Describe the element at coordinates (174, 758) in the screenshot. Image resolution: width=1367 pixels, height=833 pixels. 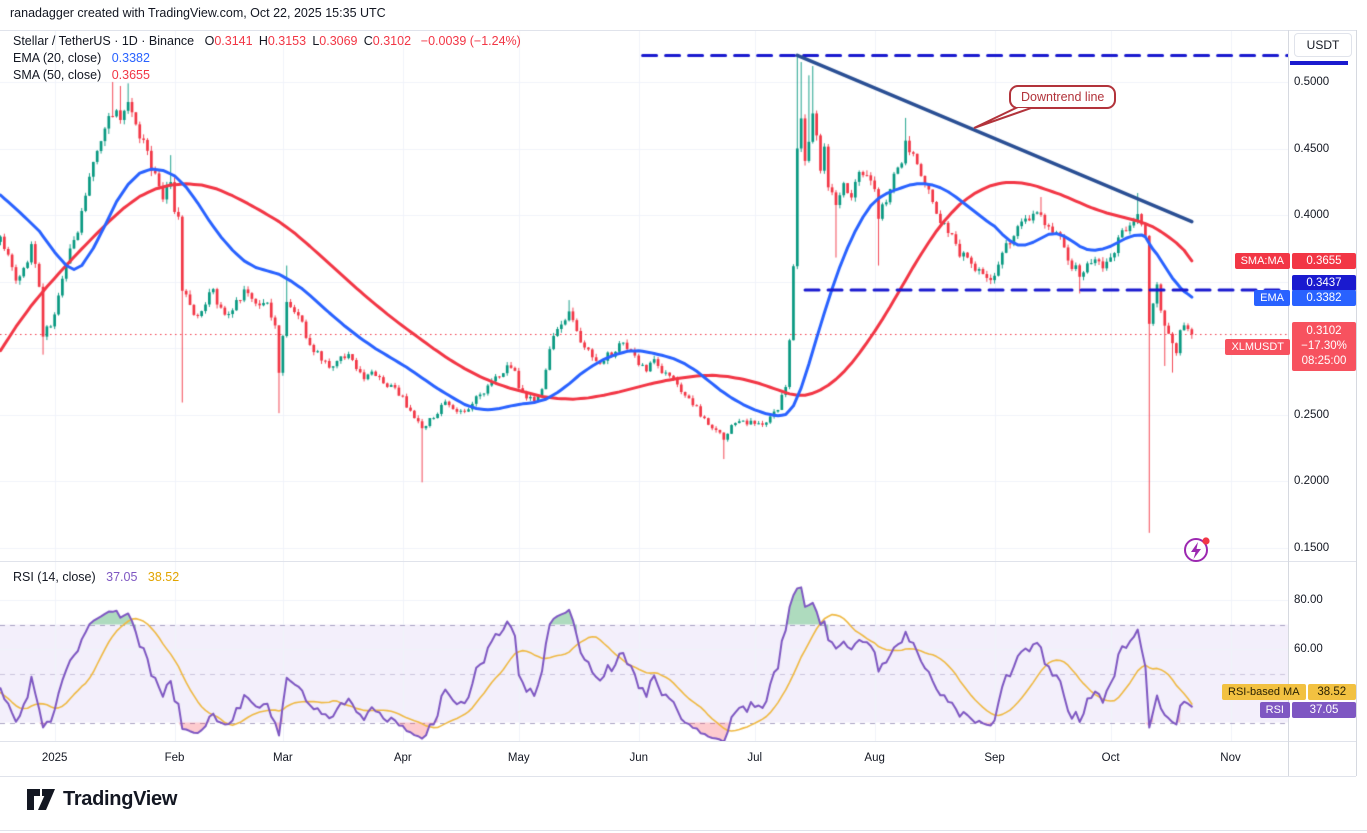
I see `time-tick-label: Feb` at that location.